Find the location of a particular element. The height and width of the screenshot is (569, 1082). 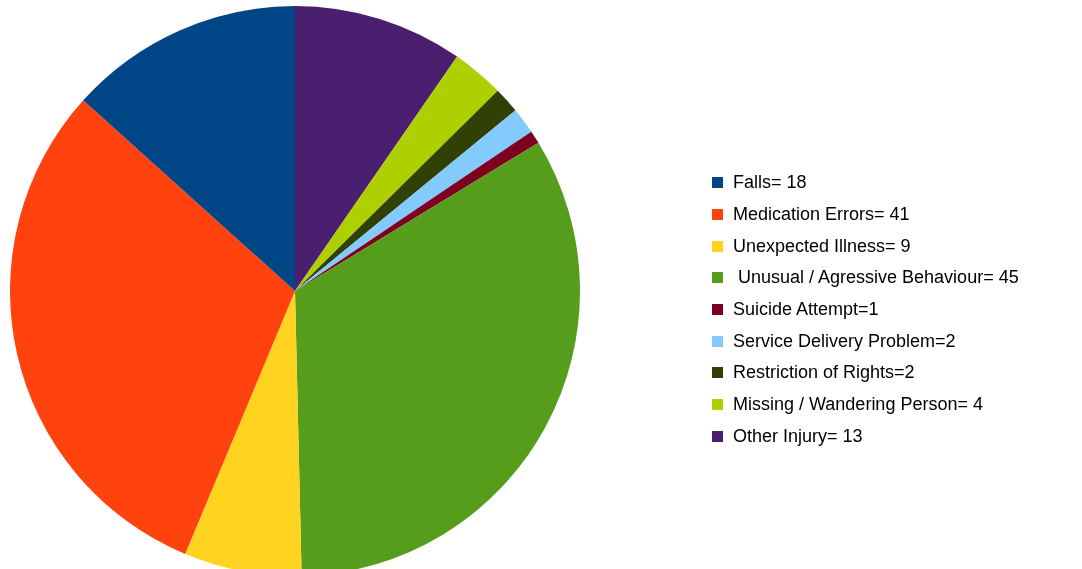

legend-label: Other Injury= 13 is located at coordinates (798, 436).